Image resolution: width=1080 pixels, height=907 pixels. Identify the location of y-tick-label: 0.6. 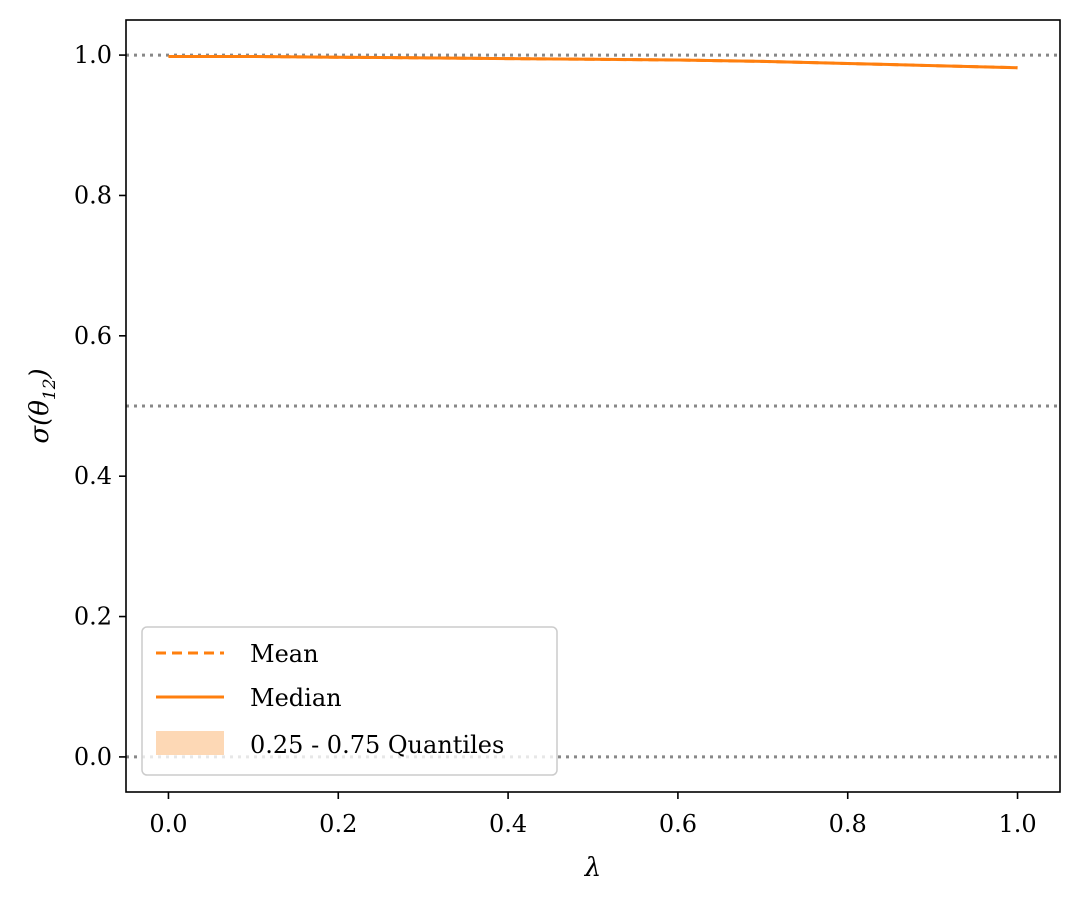
(93, 336).